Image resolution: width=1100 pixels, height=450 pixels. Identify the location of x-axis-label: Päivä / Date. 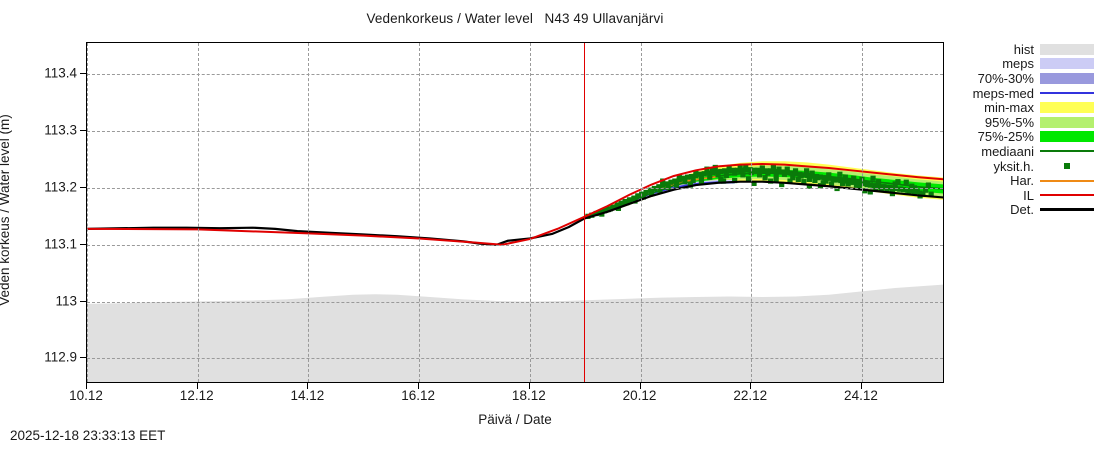
(515, 419).